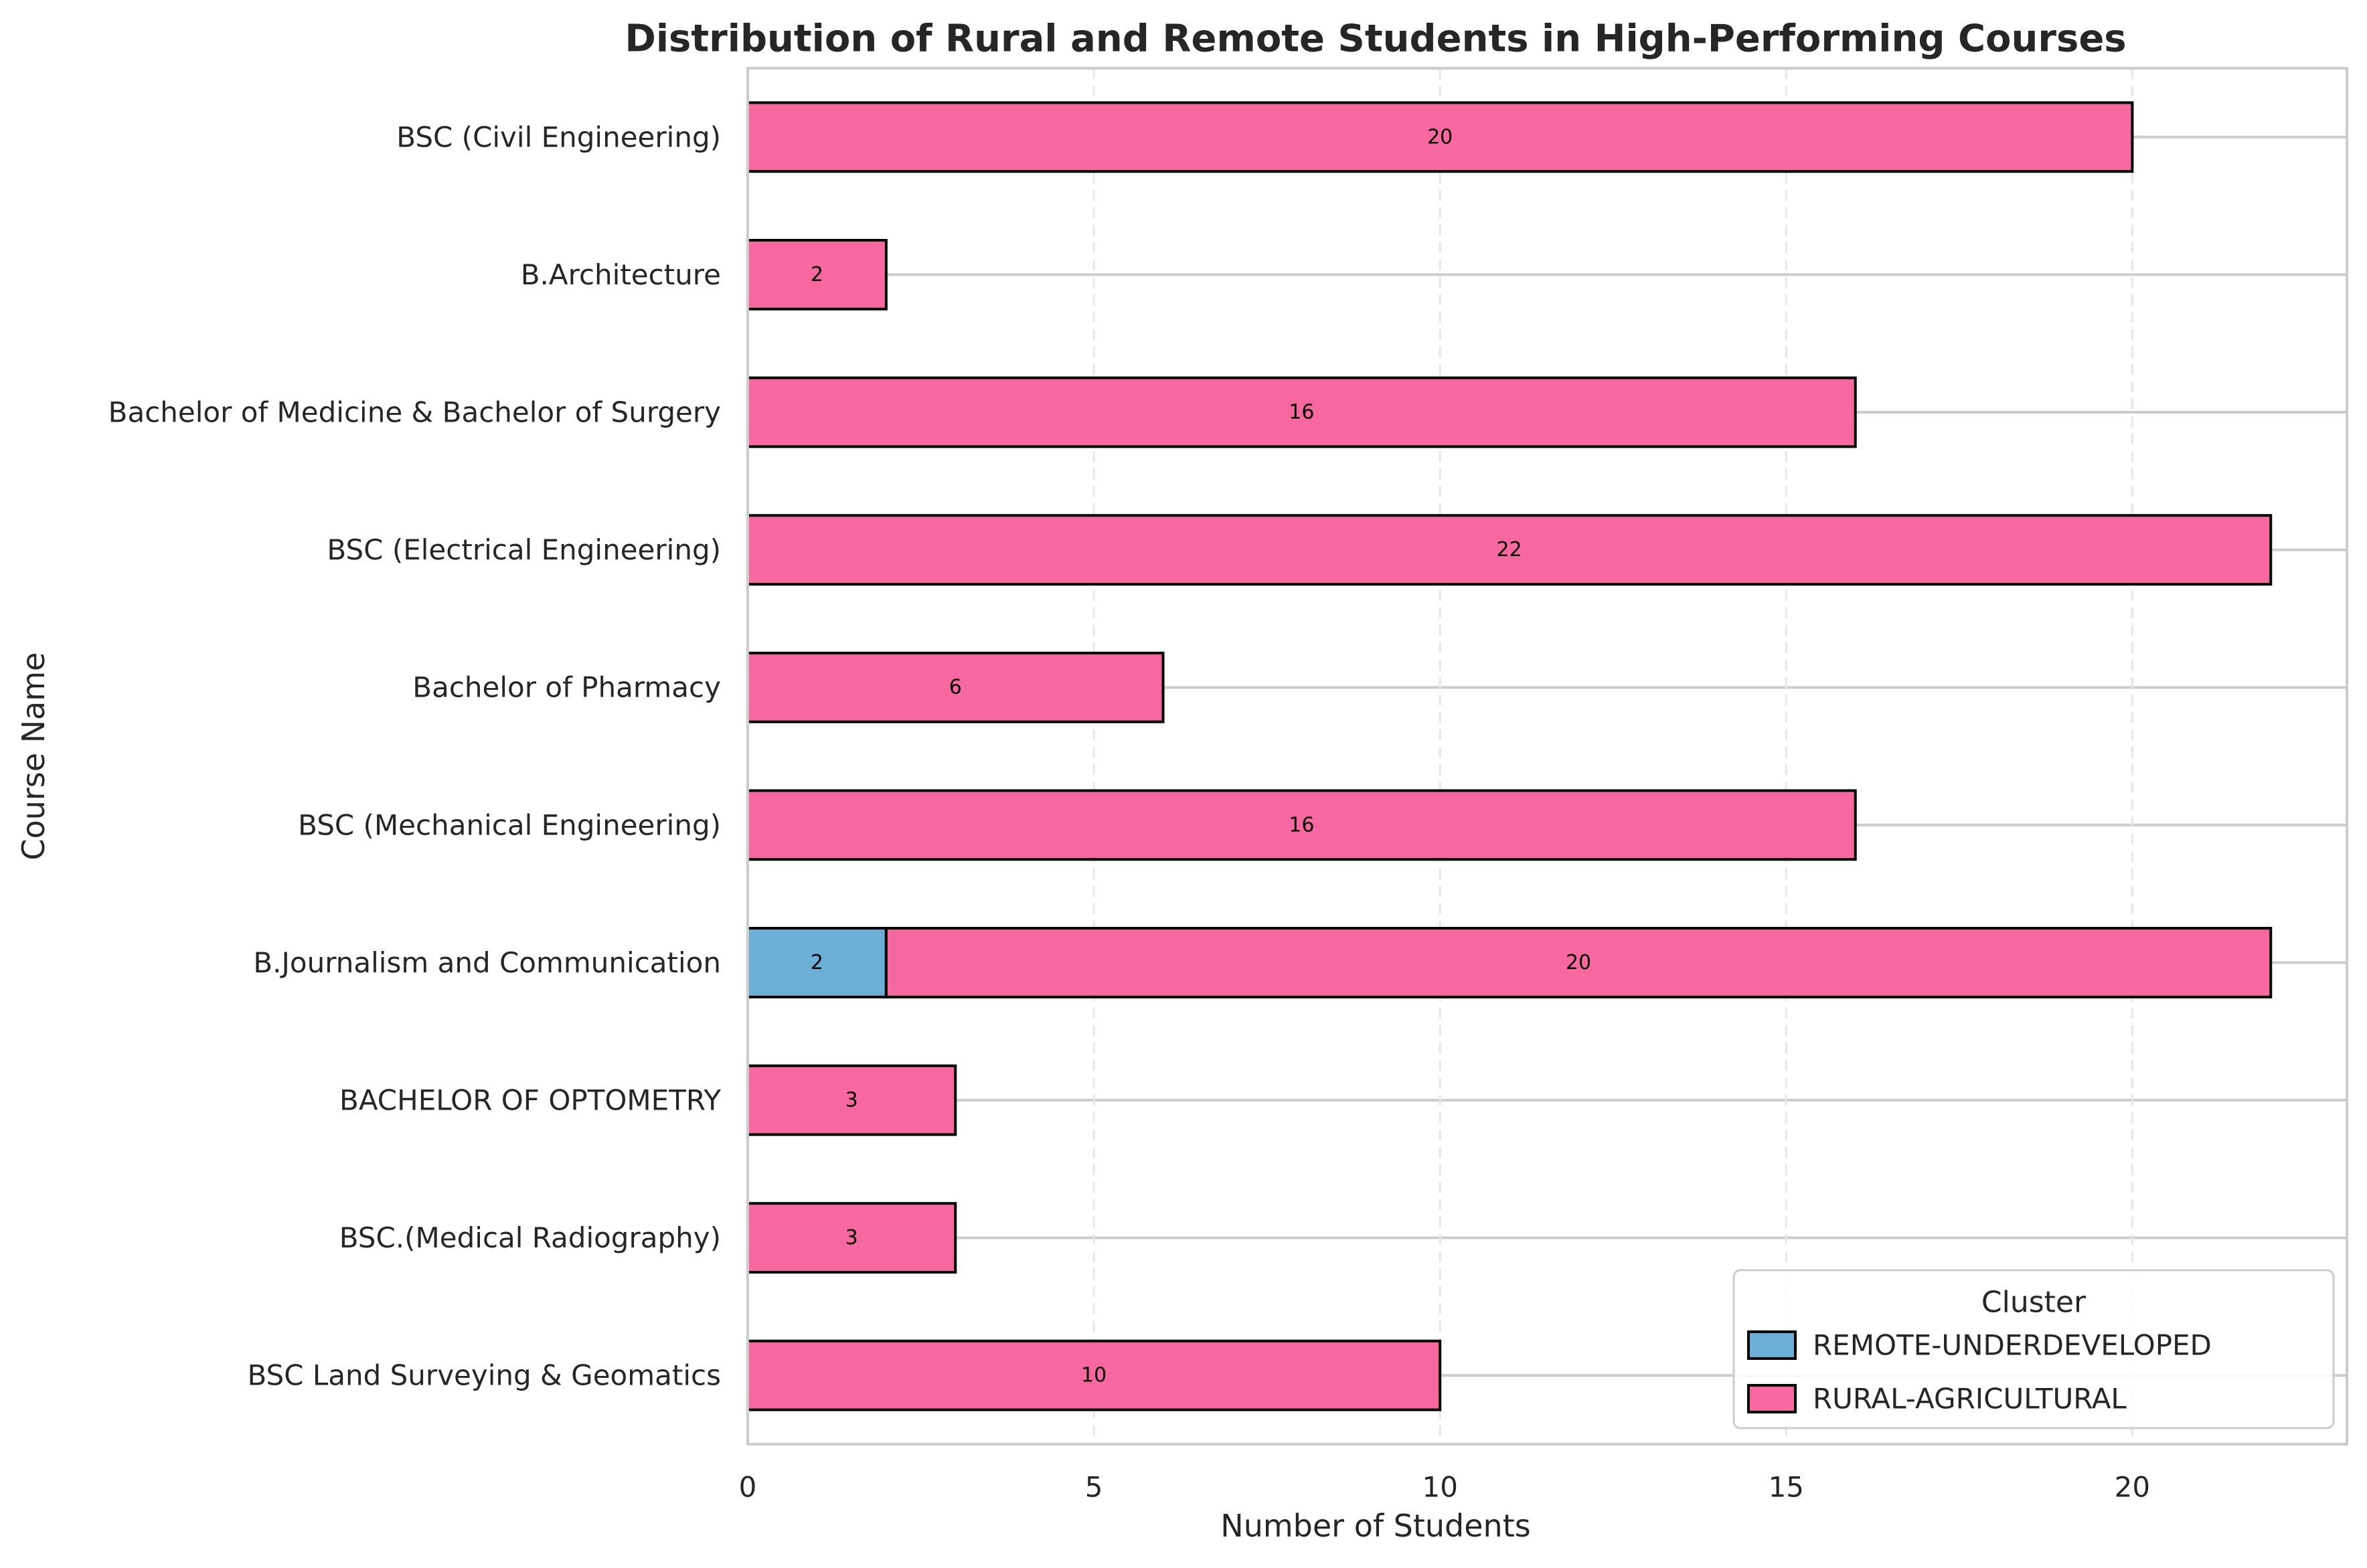 The image size is (2367, 1568). Describe the element at coordinates (2132, 1487) in the screenshot. I see `x-tick-label: 20` at that location.